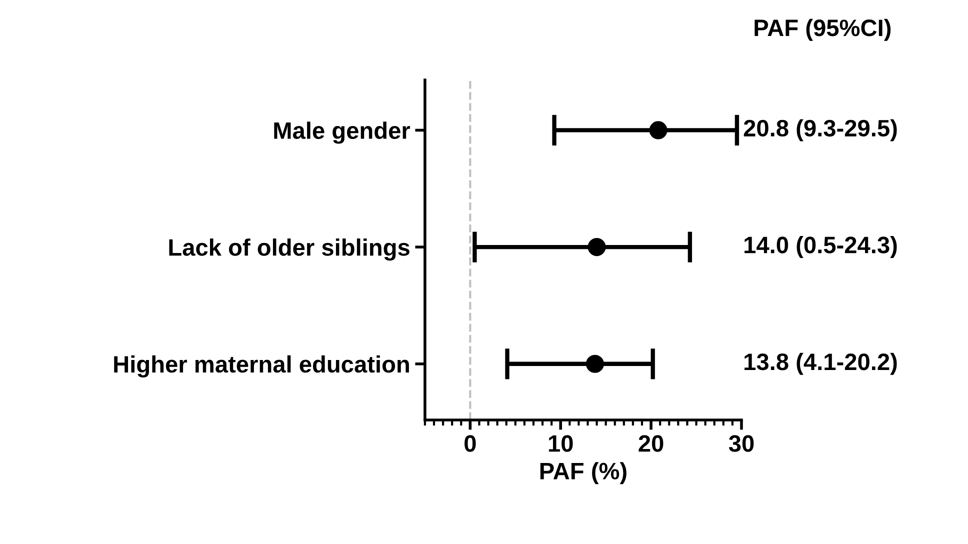 This screenshot has height=544, width=968. I want to click on x-tick-label: 0, so click(470, 443).